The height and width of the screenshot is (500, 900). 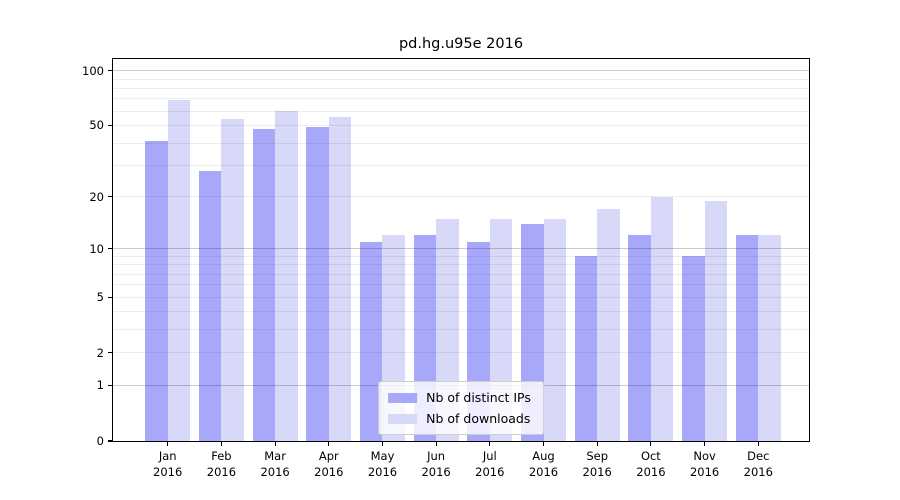 I want to click on x-tick-label-may: May 2016, so click(x=382, y=464).